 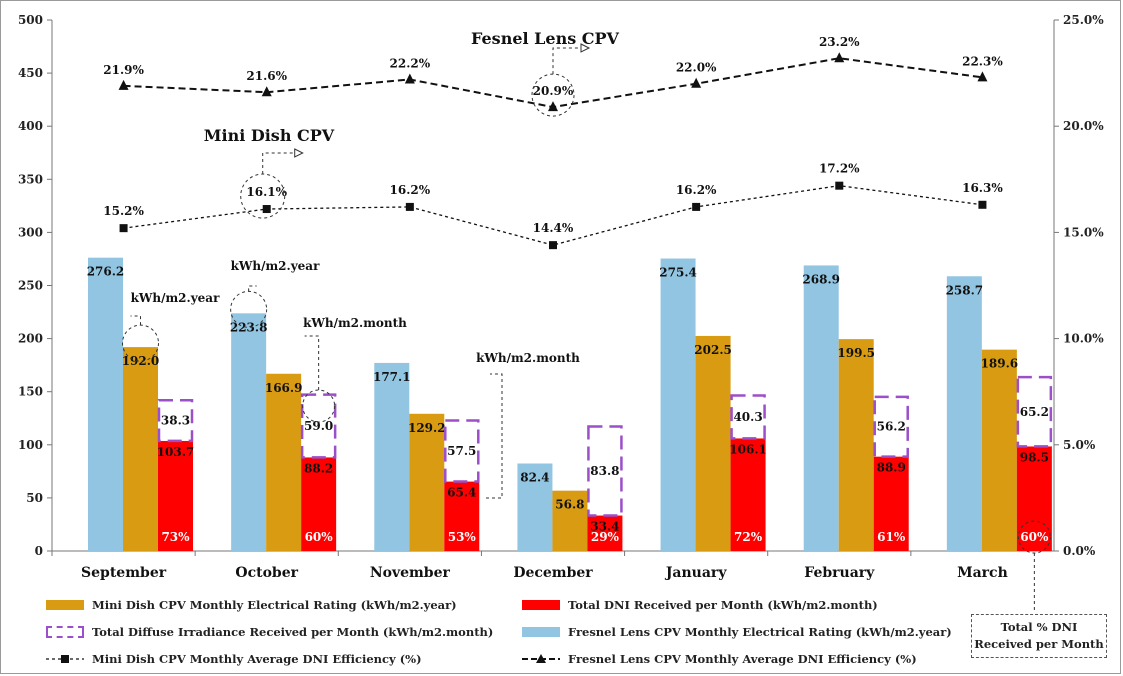 I want to click on y-left-tick-label: 450, so click(x=30, y=73).